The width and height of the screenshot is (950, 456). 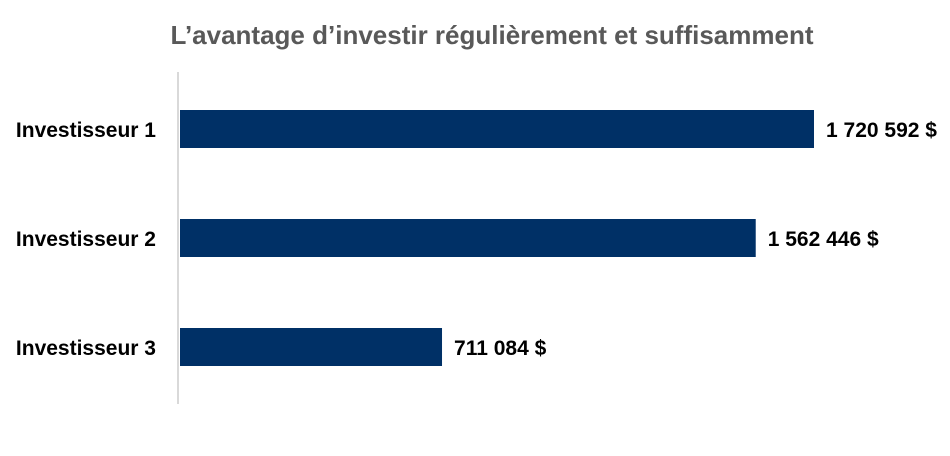 What do you see at coordinates (881, 130) in the screenshot?
I see `data-label: 1 720 592 $` at bounding box center [881, 130].